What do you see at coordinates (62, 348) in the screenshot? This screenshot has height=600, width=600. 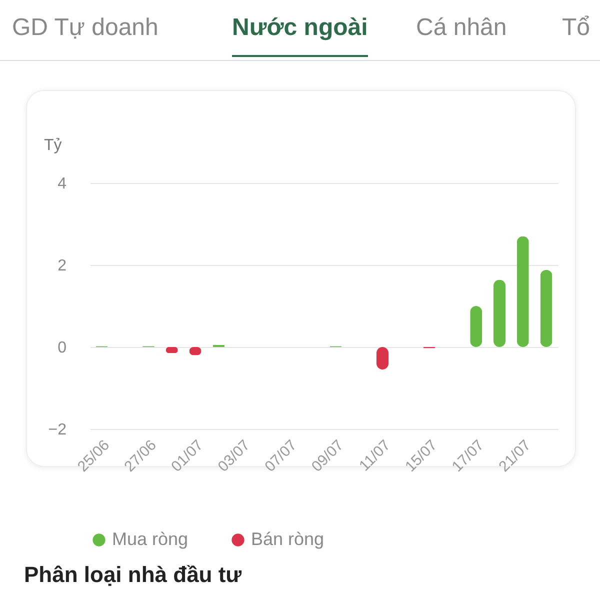 I see `y-tick-label: 0` at bounding box center [62, 348].